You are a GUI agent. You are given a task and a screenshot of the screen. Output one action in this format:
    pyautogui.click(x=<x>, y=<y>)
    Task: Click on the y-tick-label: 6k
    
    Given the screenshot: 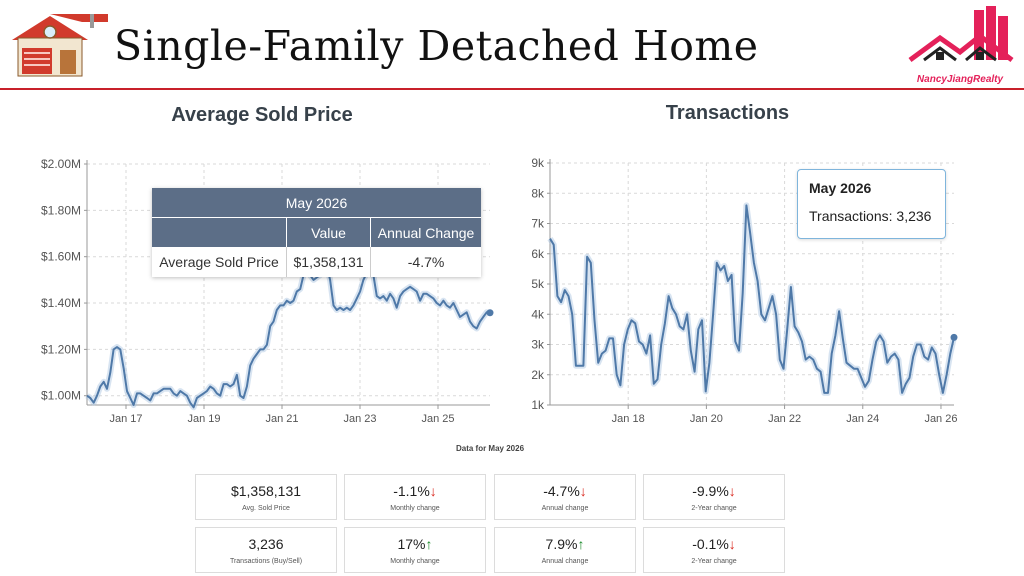 What is the action you would take?
    pyautogui.click(x=538, y=254)
    